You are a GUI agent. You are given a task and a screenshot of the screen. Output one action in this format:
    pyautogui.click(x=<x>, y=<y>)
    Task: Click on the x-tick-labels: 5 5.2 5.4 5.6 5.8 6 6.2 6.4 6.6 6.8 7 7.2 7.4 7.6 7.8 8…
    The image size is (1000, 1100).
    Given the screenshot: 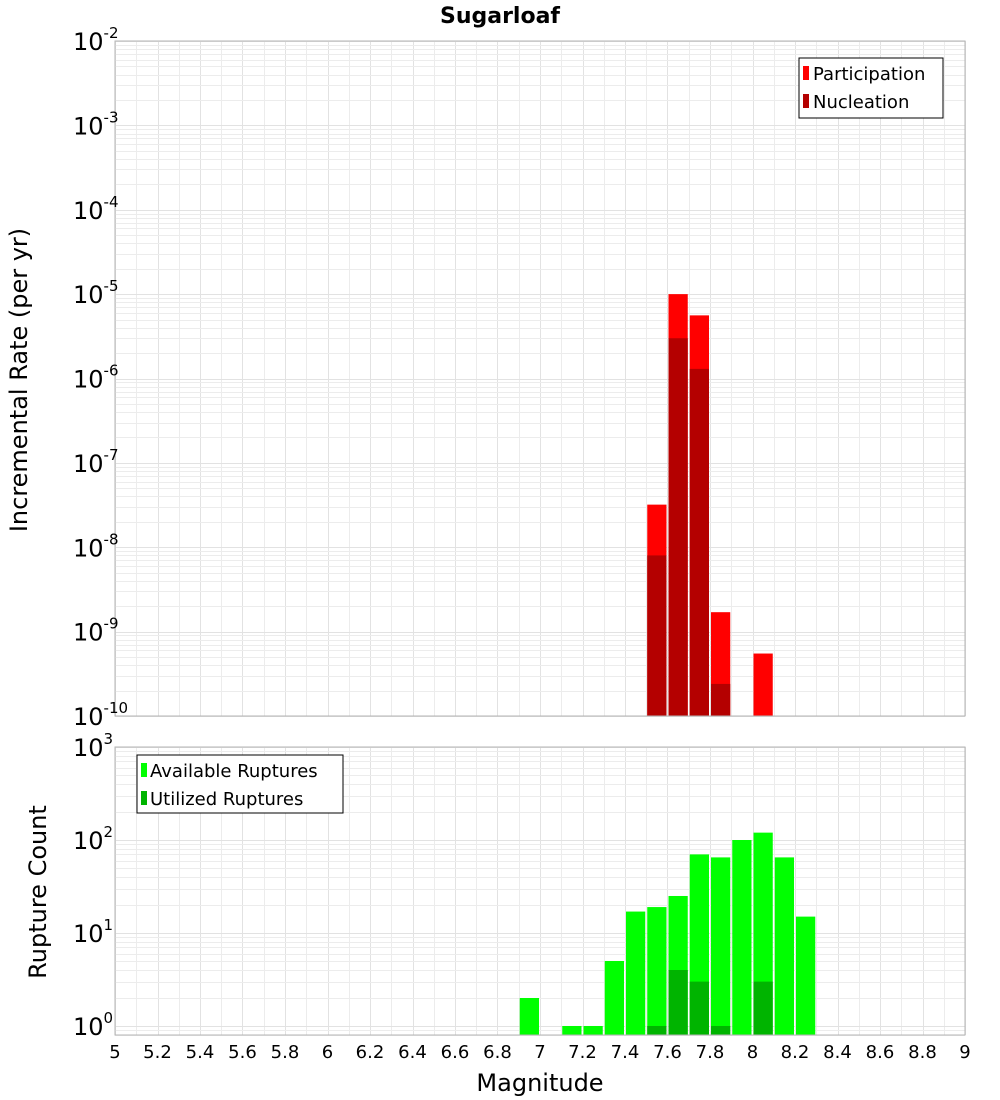 What is the action you would take?
    pyautogui.click(x=539, y=1052)
    